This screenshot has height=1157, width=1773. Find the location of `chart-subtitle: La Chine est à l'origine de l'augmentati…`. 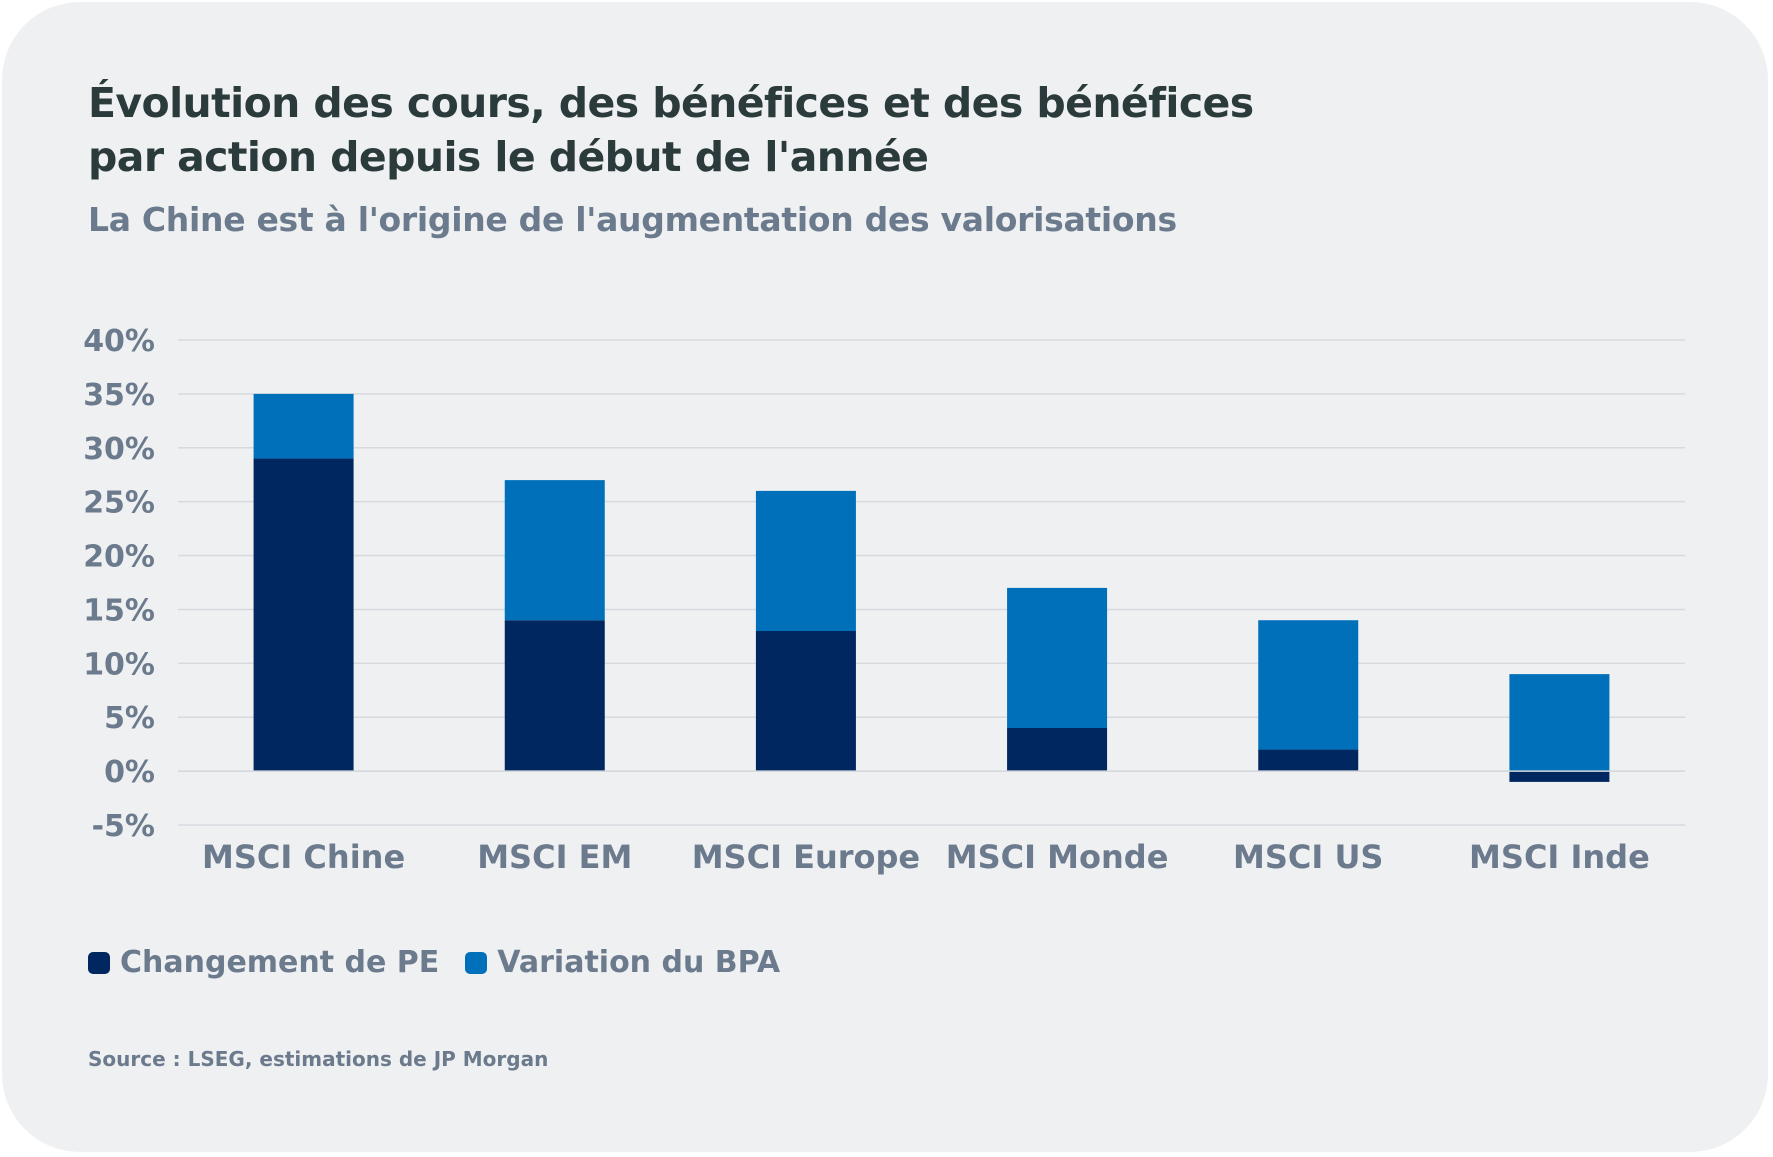

chart-subtitle: La Chine est à l'origine de l'augmentati… is located at coordinates (632, 219).